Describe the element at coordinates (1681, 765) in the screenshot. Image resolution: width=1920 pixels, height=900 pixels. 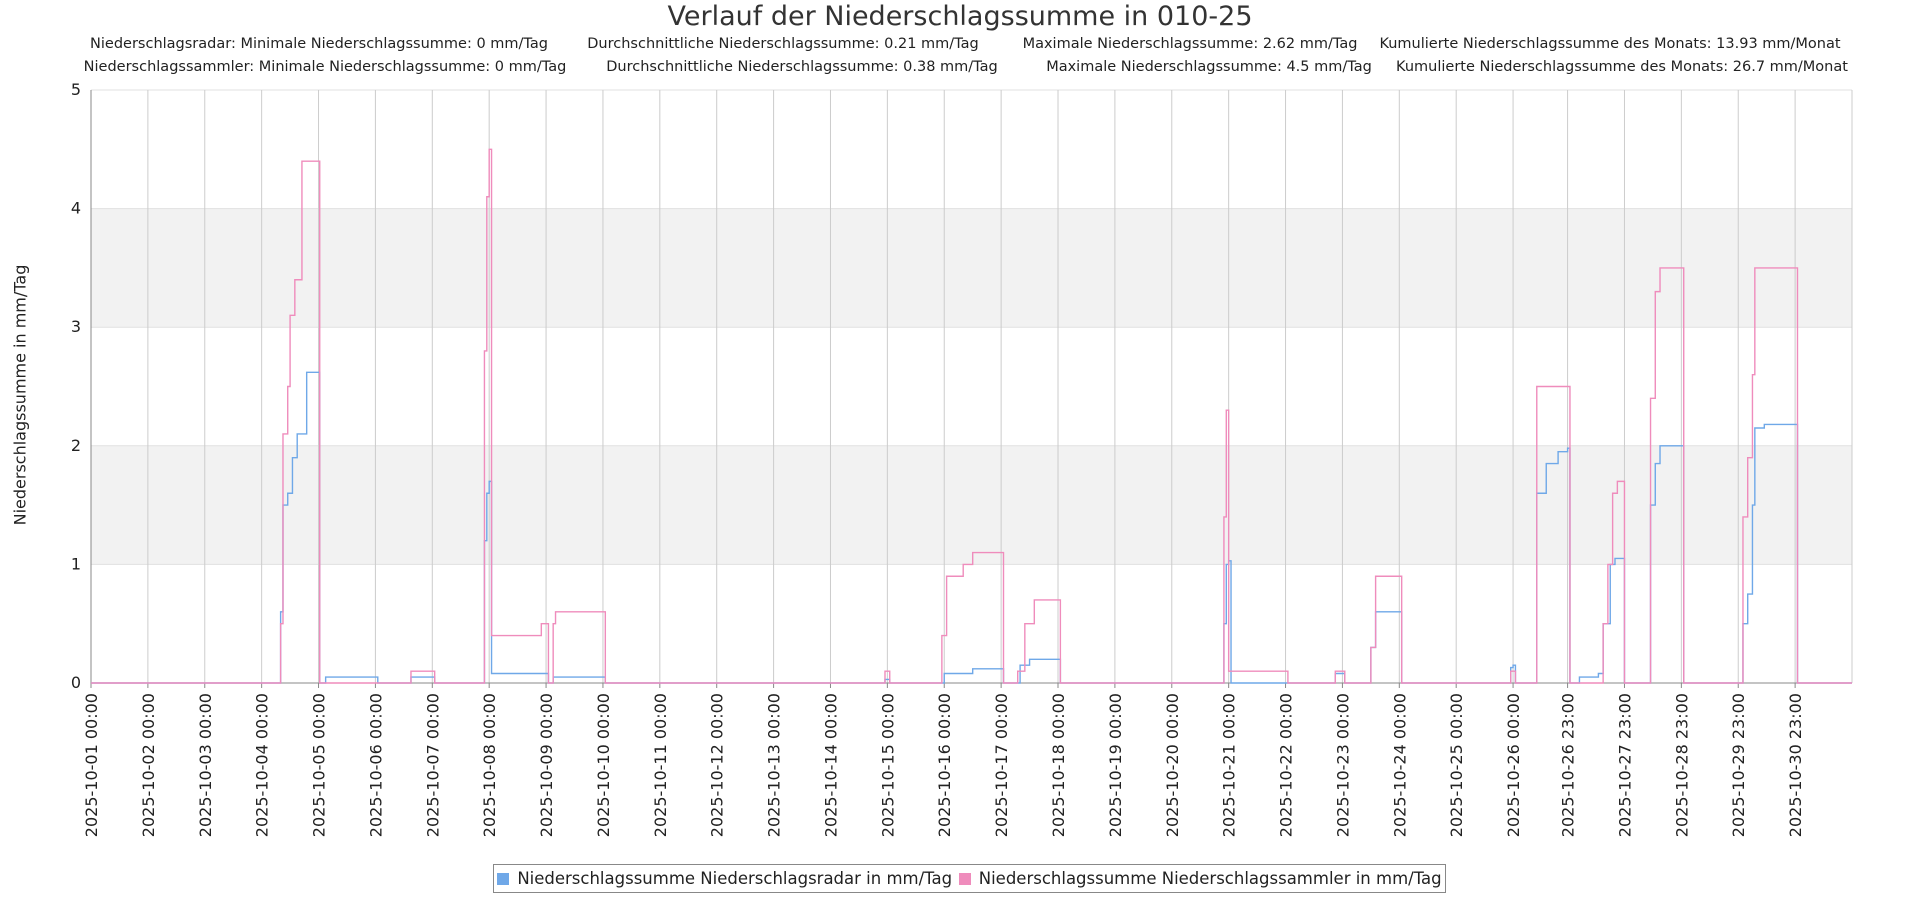
I see `x-tick-label: 2025-10-28 23:00` at that location.